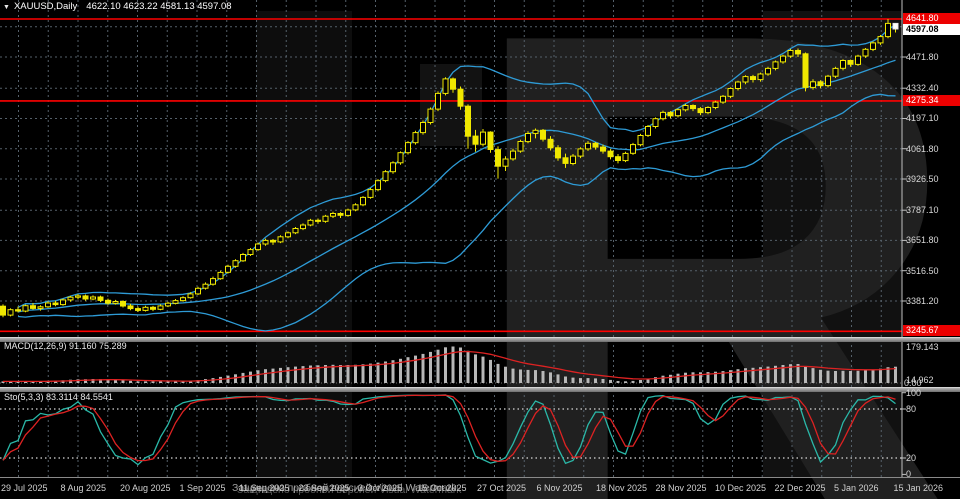 The image size is (960, 499). Describe the element at coordinates (922, 118) in the screenshot. I see `price-axis-label: 4197.10` at that location.